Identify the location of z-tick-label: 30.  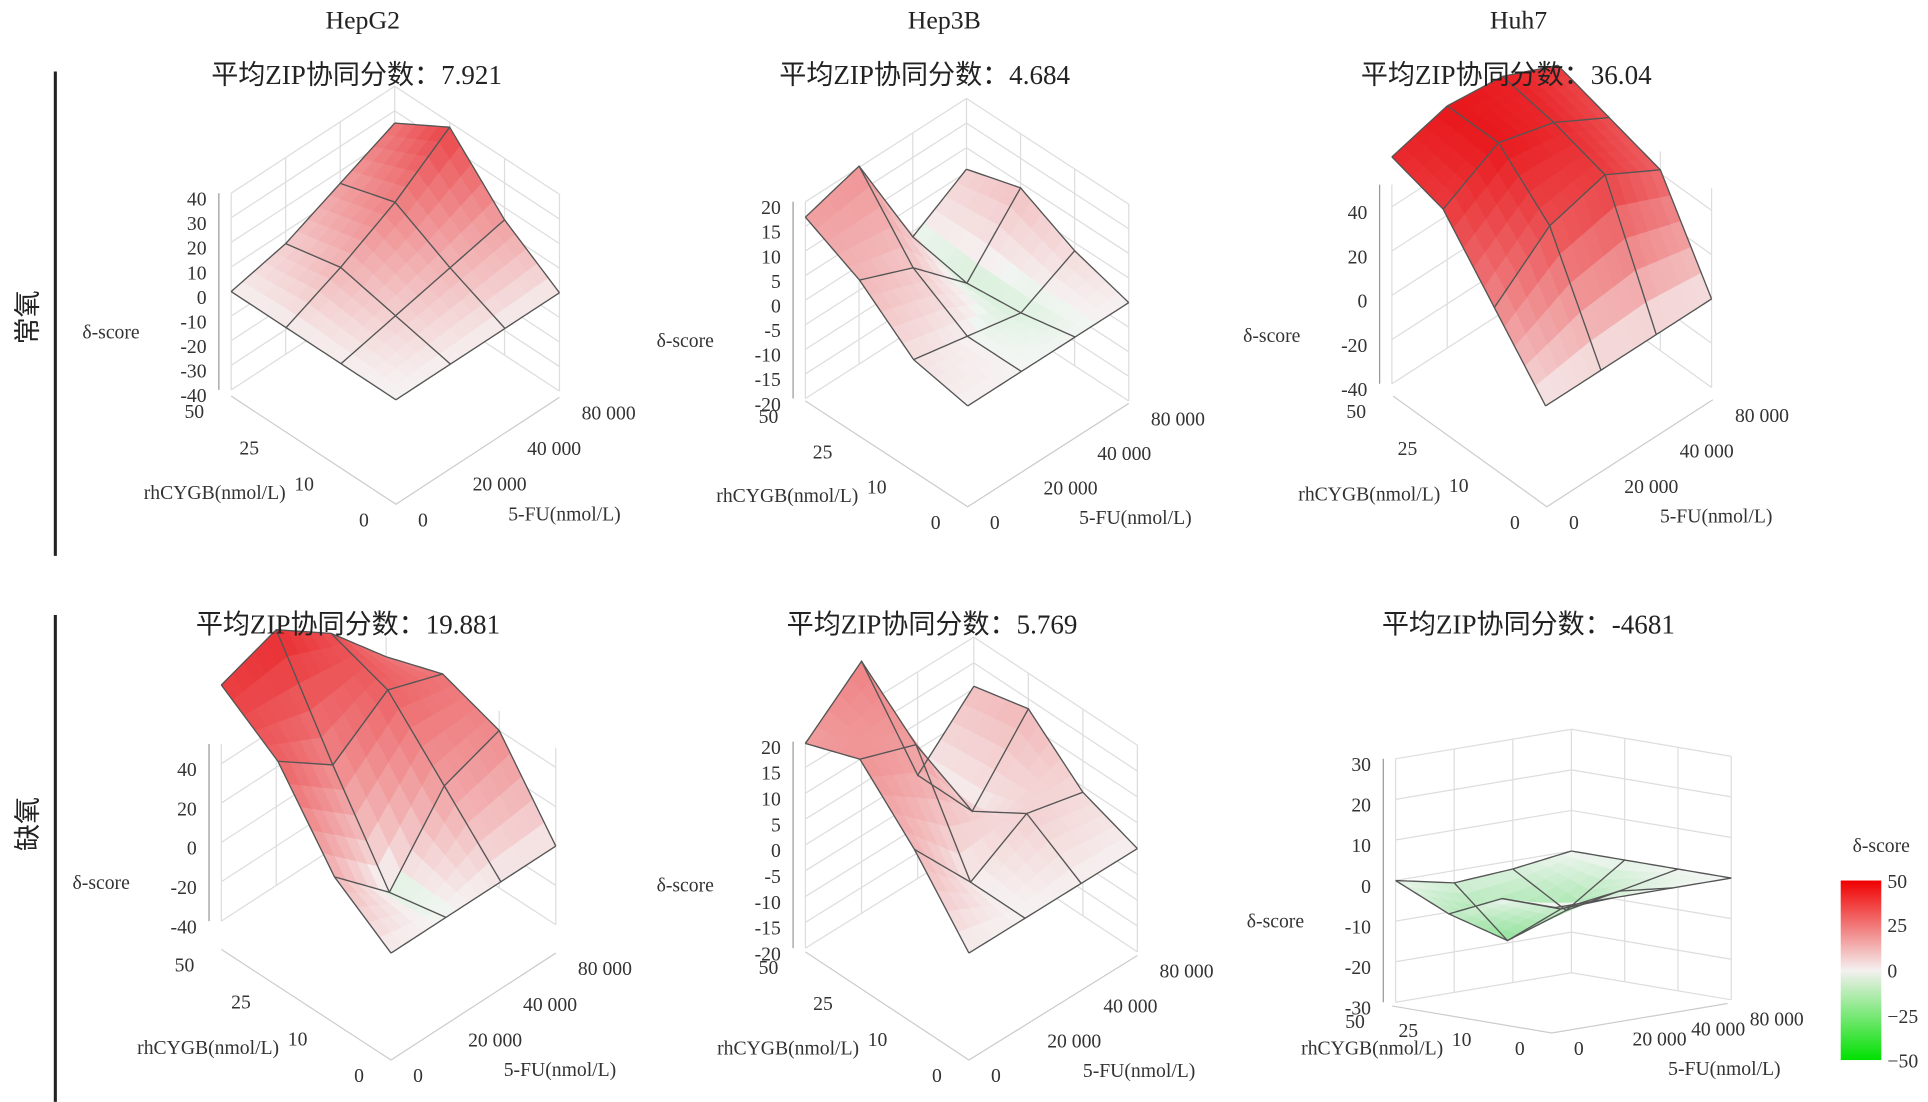
(1361, 765).